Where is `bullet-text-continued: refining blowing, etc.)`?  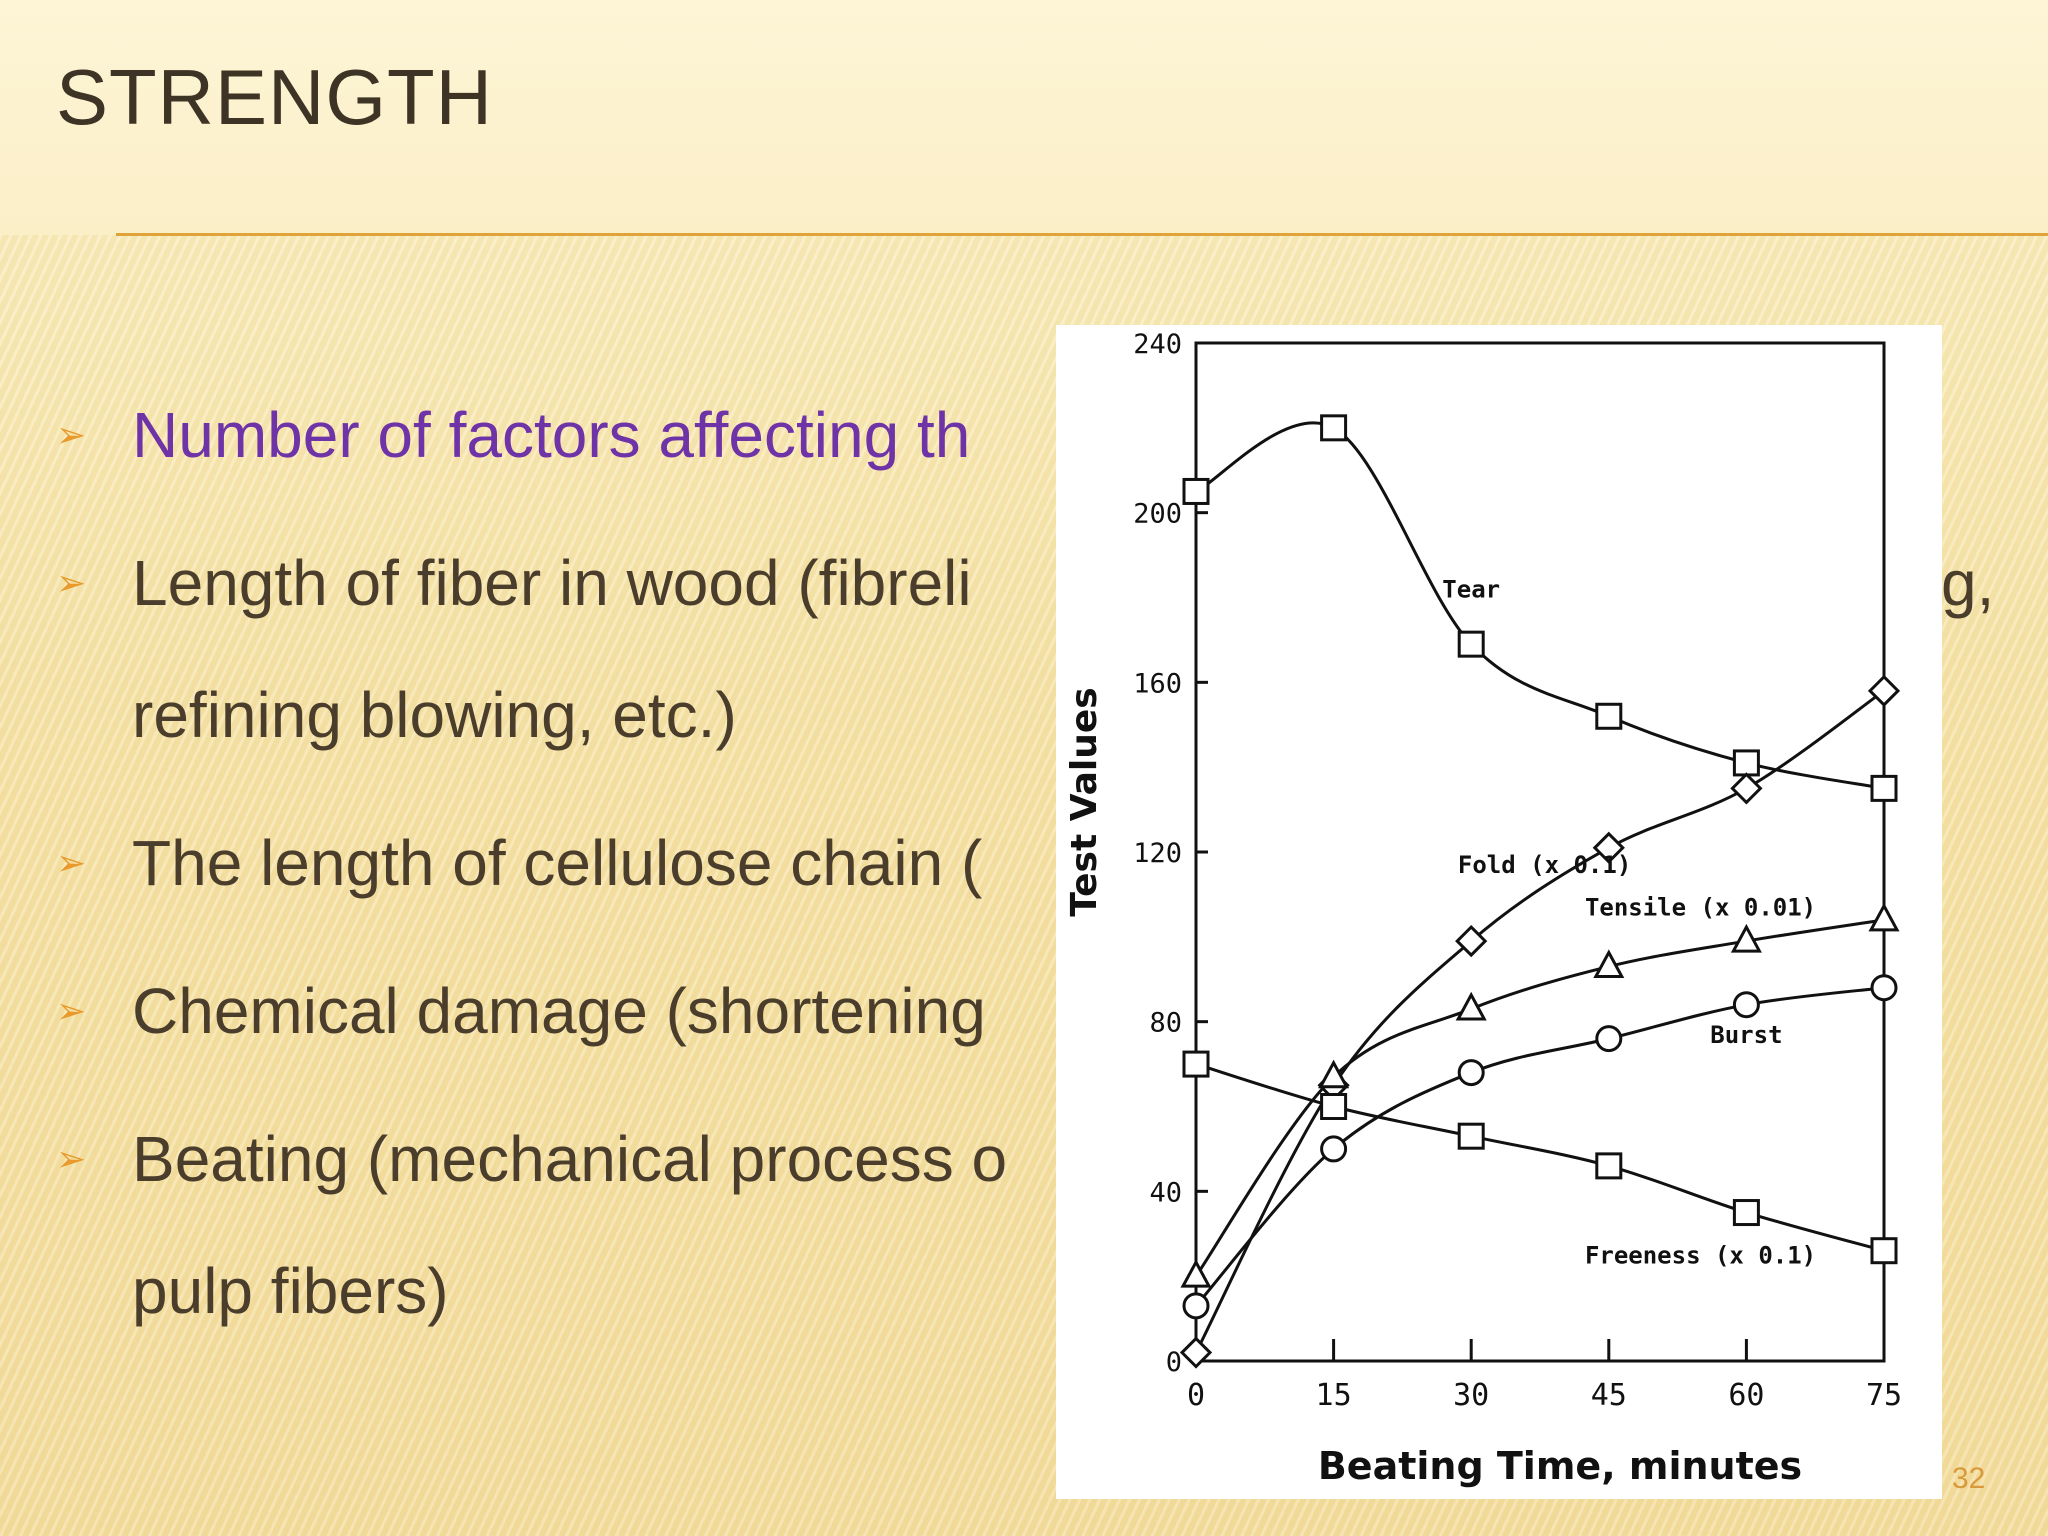
bullet-text-continued: refining blowing, etc.) is located at coordinates (434, 715).